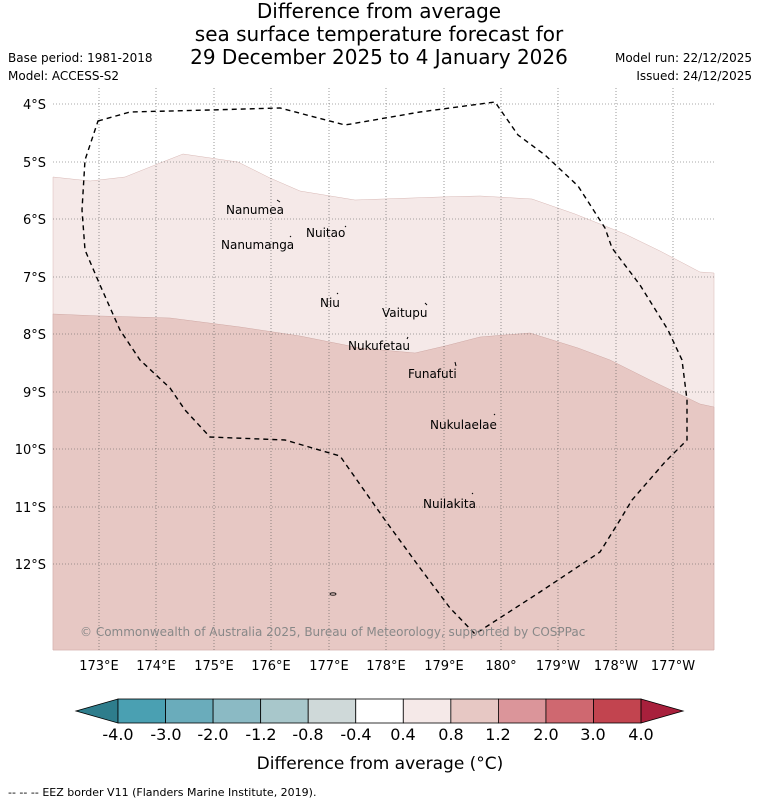 The image size is (758, 804). Describe the element at coordinates (355, 734) in the screenshot. I see `colorbar-tick: -0.4` at that location.